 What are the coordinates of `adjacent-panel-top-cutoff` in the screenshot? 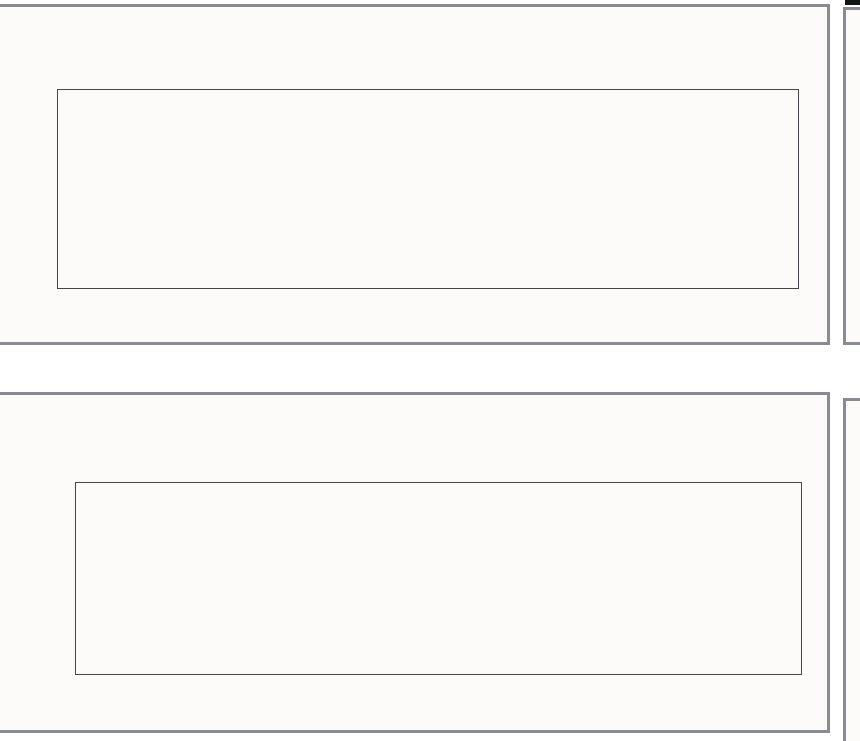 It's located at (851, 176).